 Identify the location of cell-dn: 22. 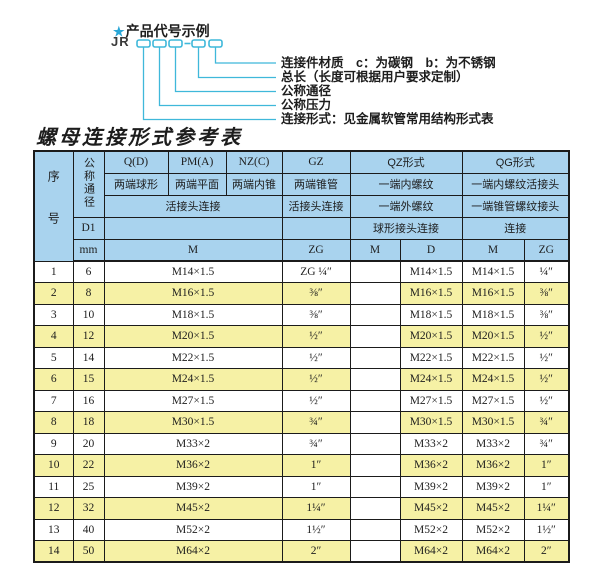
(88, 465).